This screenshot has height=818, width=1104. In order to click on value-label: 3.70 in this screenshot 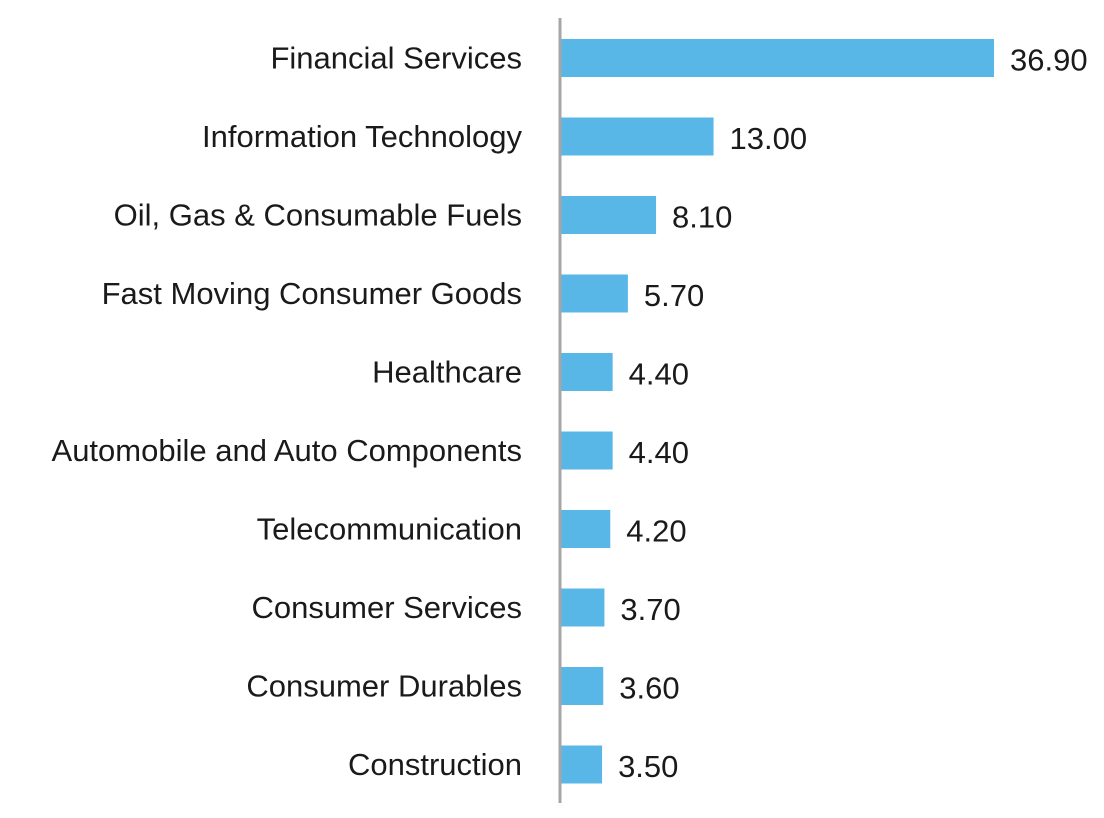, I will do `click(650, 609)`.